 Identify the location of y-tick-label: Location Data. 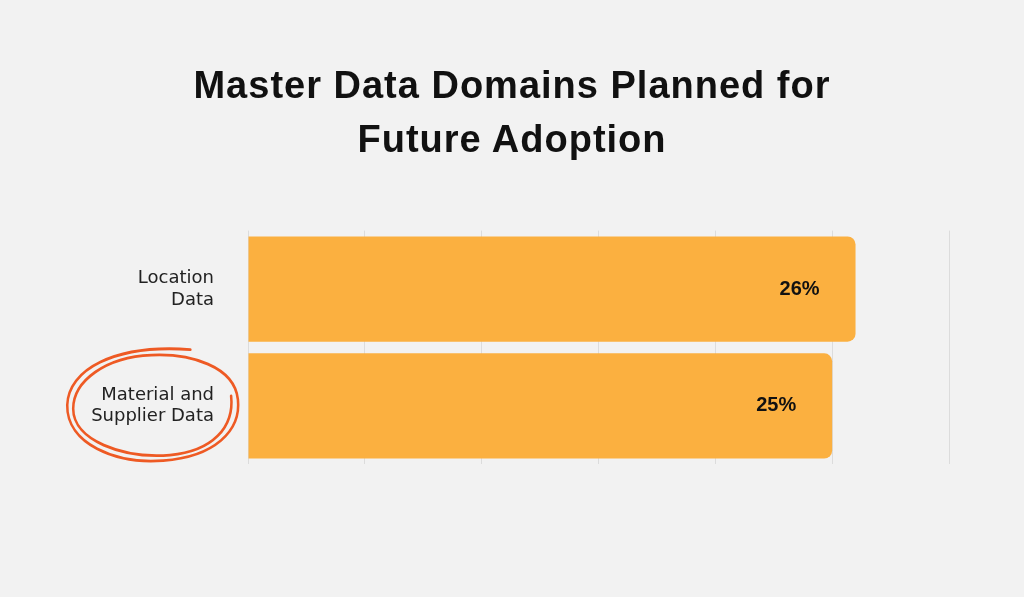
(175, 287).